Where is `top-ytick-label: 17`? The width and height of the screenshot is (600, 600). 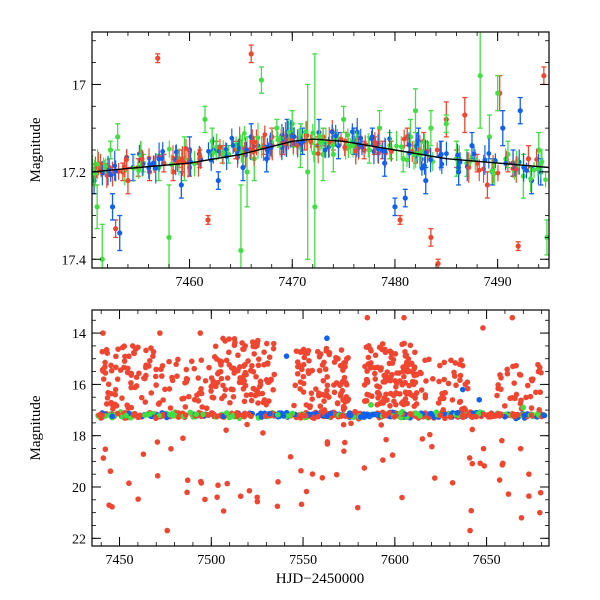
top-ytick-label: 17 is located at coordinates (79, 85).